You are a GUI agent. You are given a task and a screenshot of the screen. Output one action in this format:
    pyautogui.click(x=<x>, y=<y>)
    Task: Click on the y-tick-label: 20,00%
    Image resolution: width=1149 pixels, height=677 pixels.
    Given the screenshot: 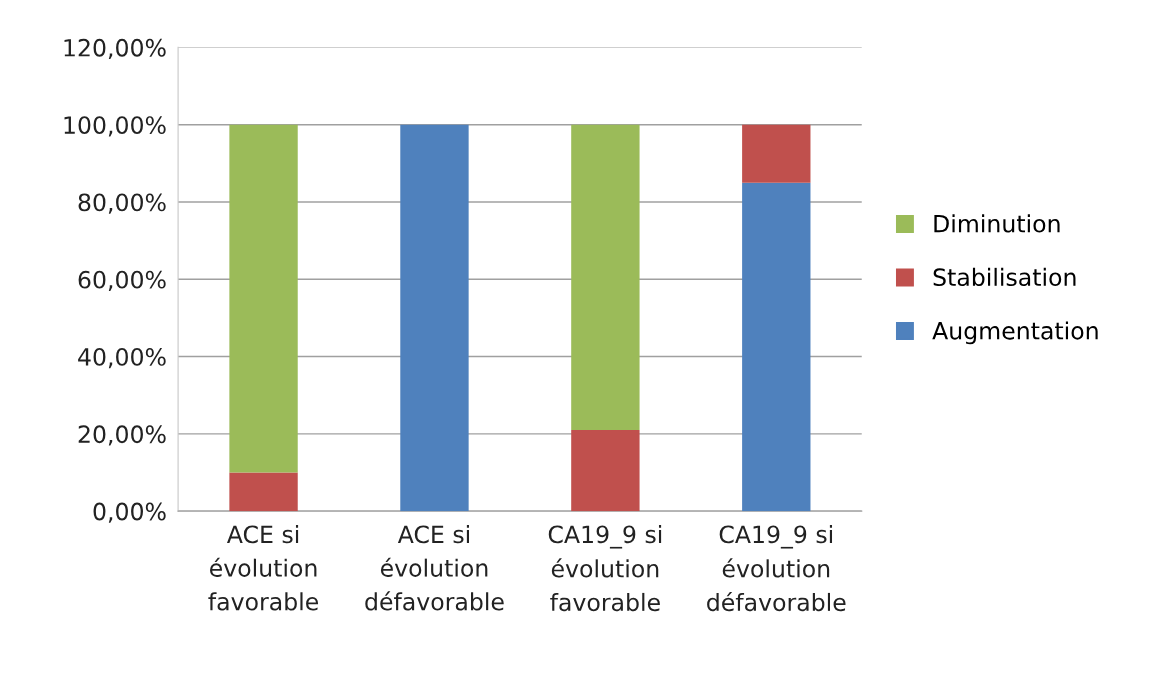 What is the action you would take?
    pyautogui.click(x=122, y=435)
    